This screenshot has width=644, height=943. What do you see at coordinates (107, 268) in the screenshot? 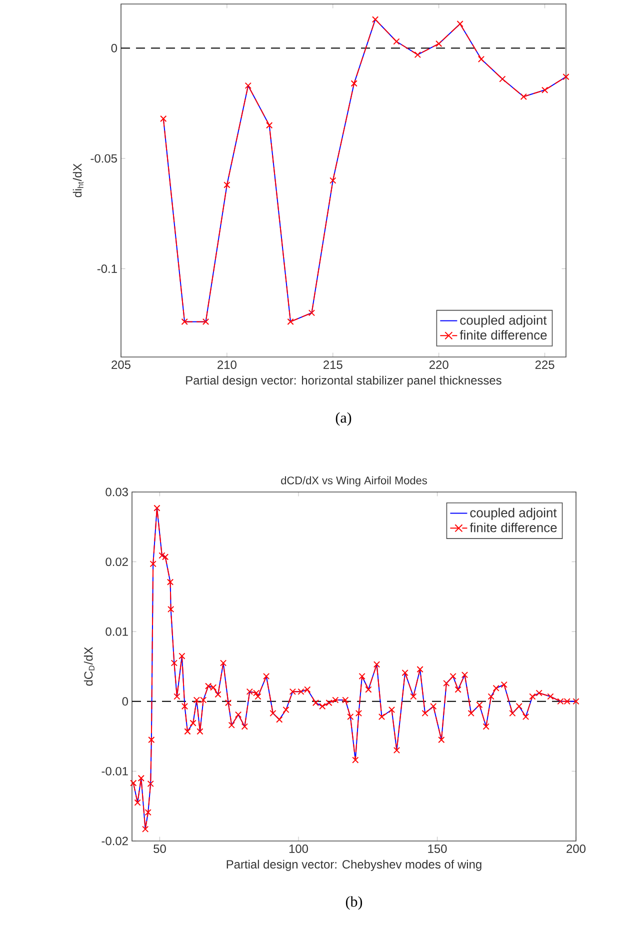
I see `y-tick-label: -0.1` at bounding box center [107, 268].